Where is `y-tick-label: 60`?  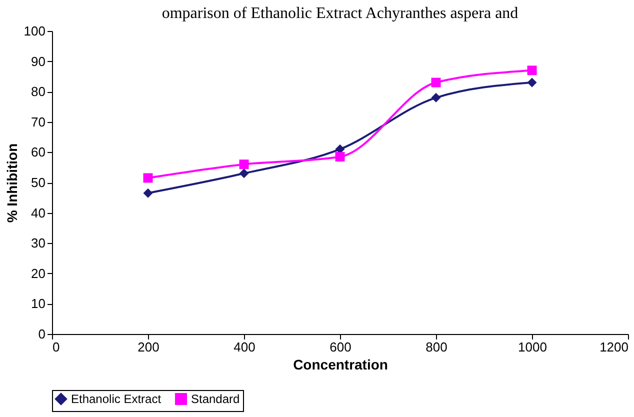 y-tick-label: 60 is located at coordinates (38, 152).